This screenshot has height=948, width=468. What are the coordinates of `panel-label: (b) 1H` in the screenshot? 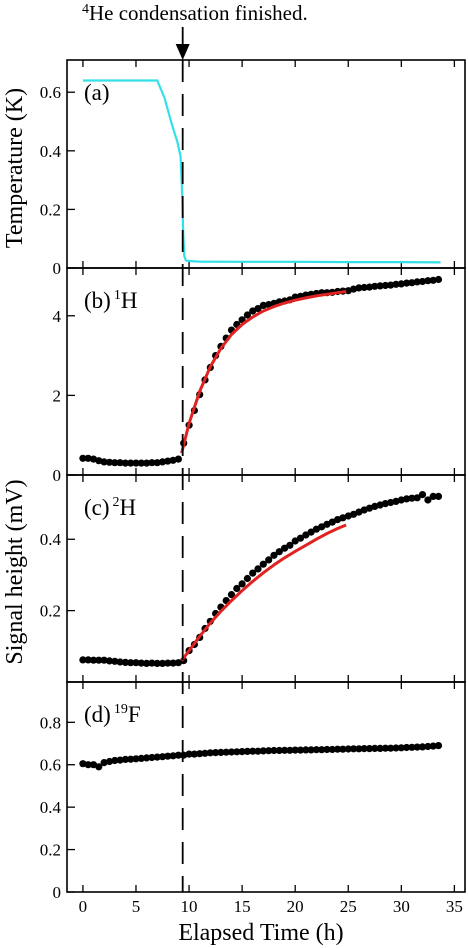 It's located at (110, 300).